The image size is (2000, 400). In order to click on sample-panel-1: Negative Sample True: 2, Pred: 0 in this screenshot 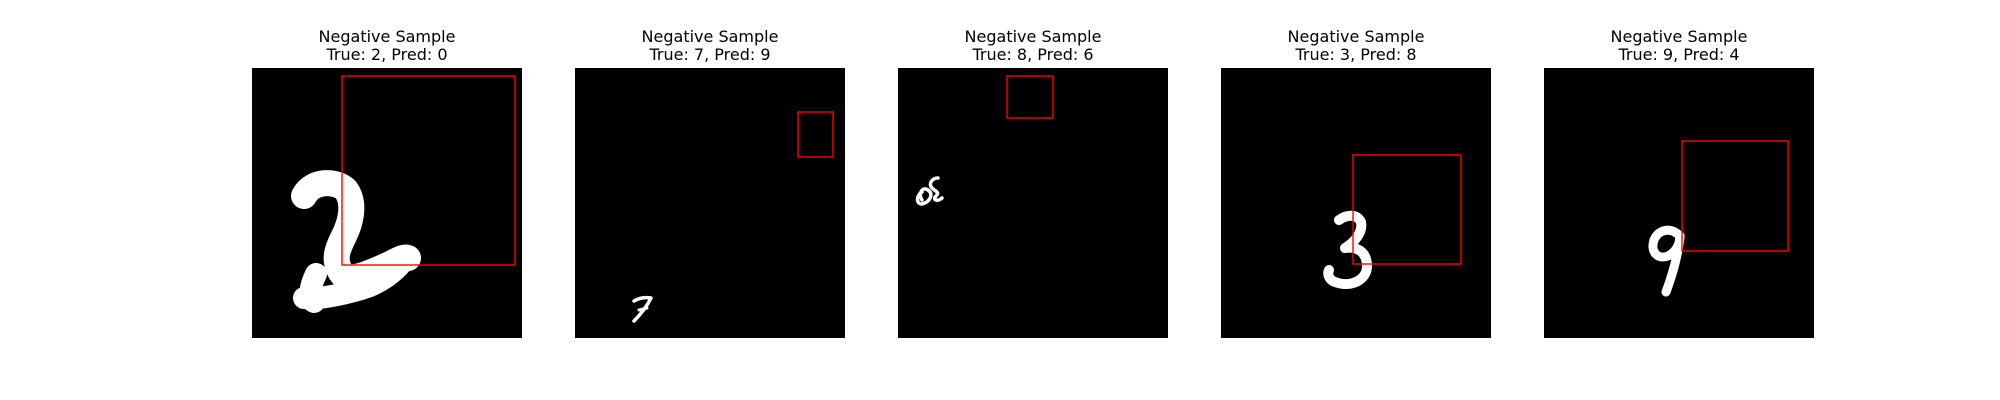, I will do `click(387, 183)`.